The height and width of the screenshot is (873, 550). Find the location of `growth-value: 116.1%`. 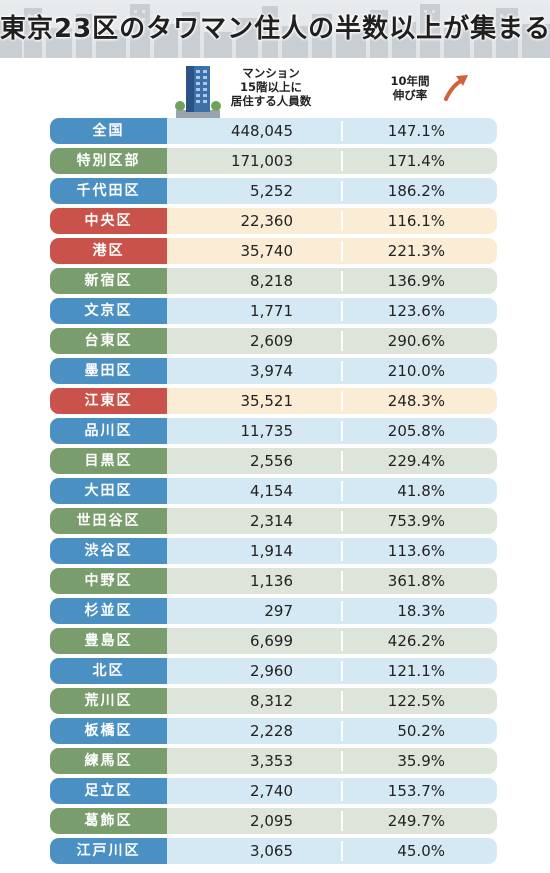

growth-value: 116.1% is located at coordinates (416, 221).